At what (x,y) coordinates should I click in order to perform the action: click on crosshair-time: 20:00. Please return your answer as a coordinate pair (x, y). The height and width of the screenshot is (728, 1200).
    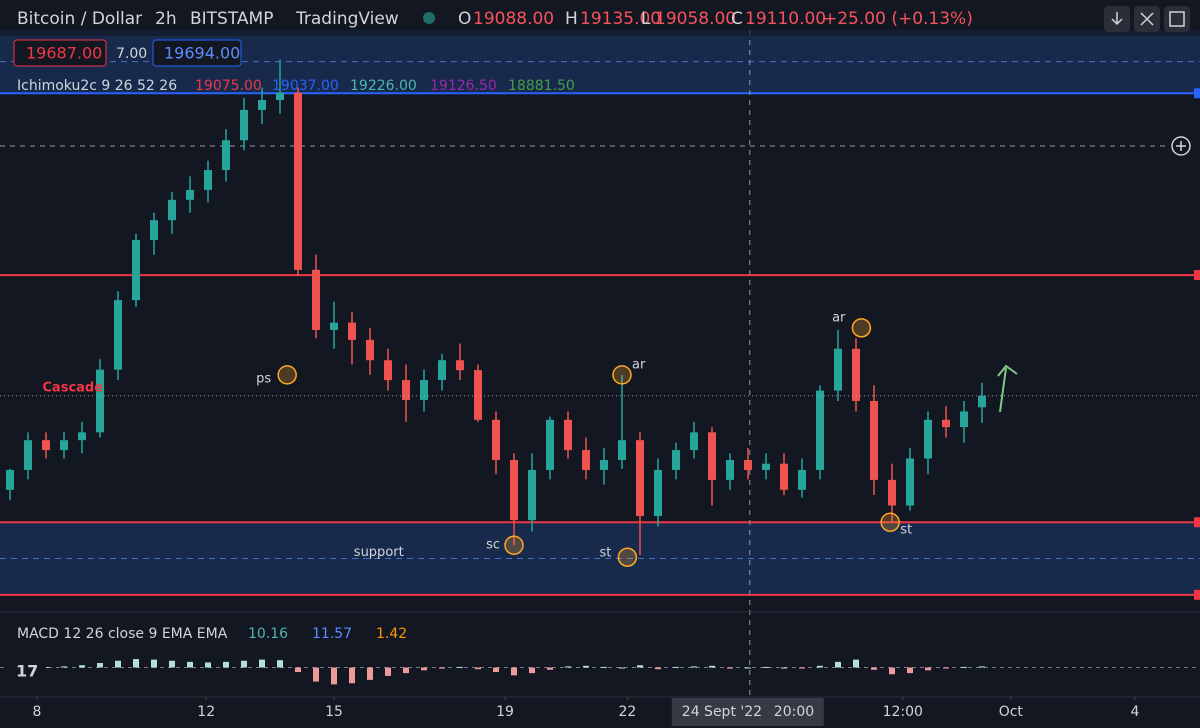
    Looking at the image, I should click on (794, 712).